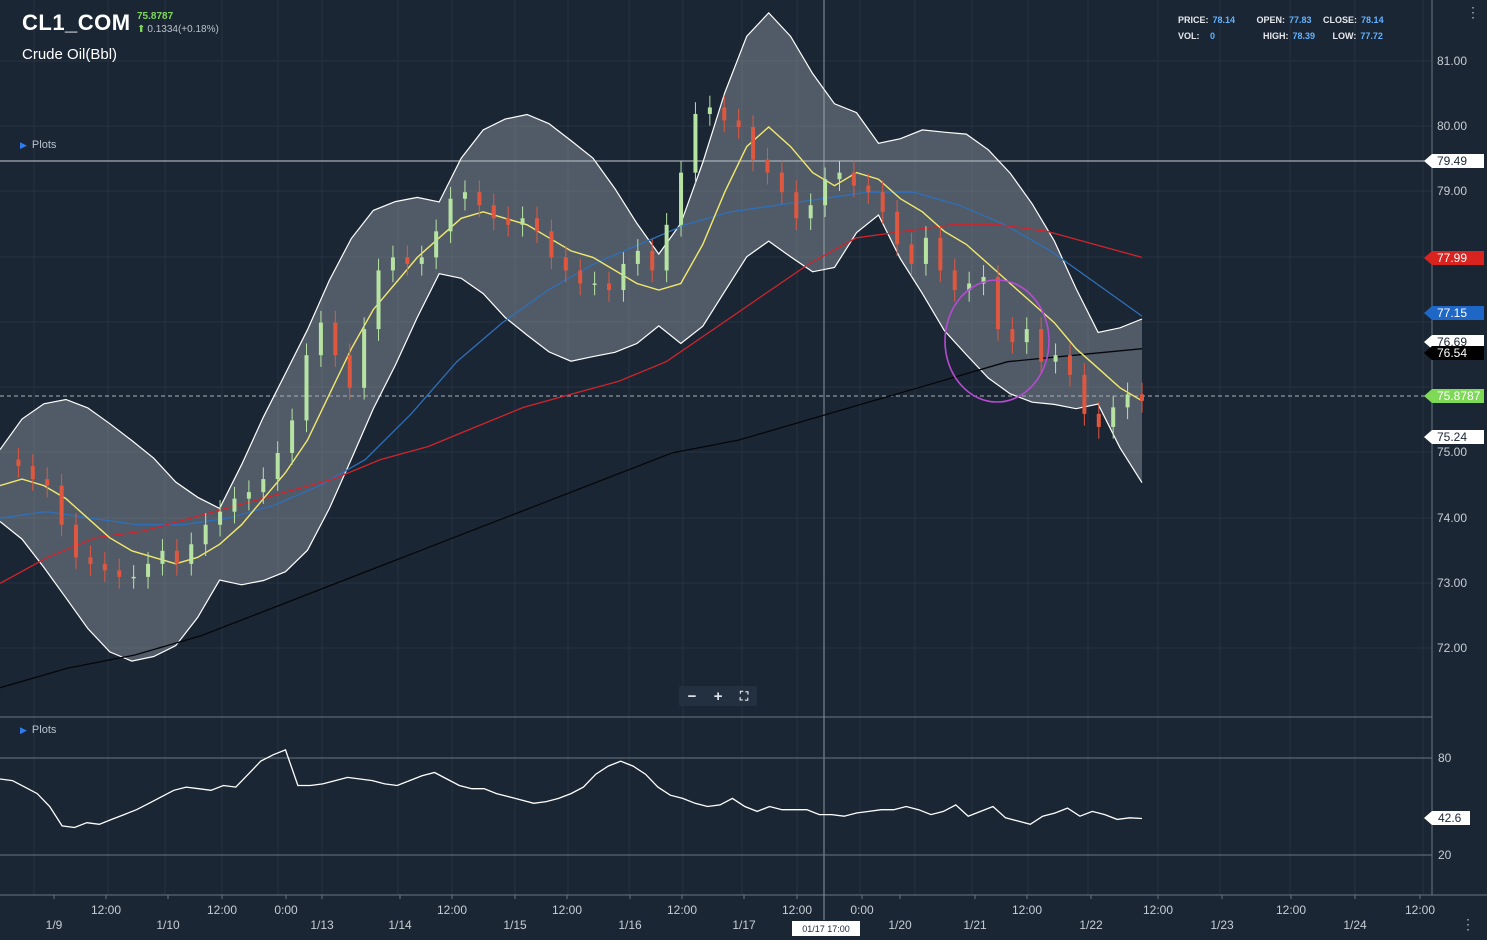  I want to click on price-tick-label: 73.00, so click(1452, 583).